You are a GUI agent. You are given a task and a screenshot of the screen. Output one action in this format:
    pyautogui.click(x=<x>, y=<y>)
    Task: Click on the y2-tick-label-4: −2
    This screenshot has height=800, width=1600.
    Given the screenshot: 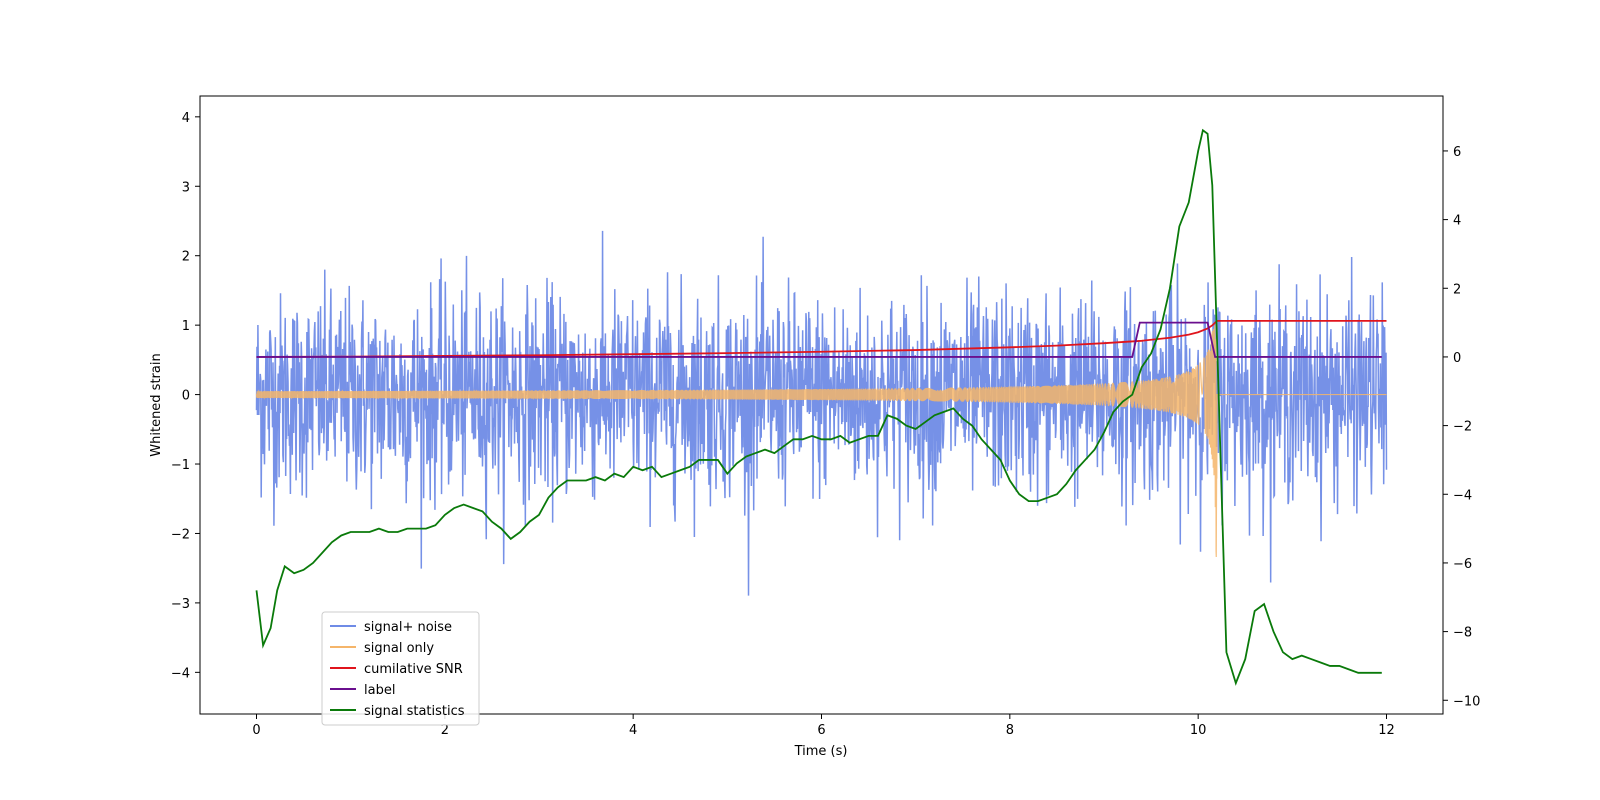 What is the action you would take?
    pyautogui.click(x=1462, y=427)
    